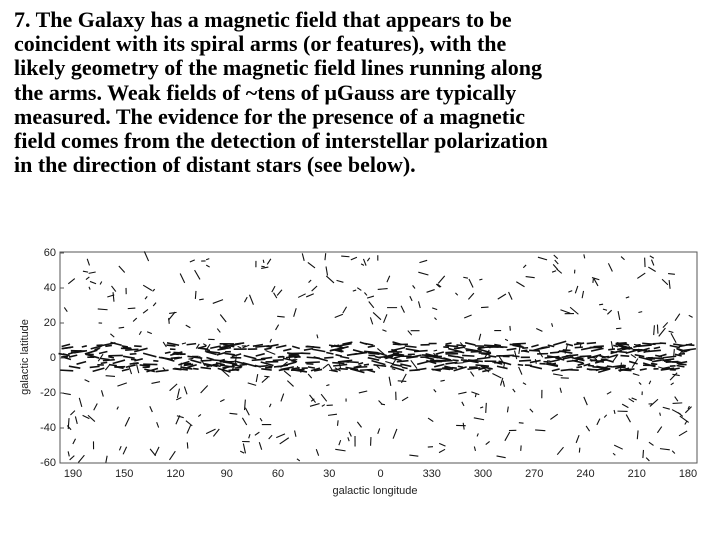  What do you see at coordinates (73, 474) in the screenshot?
I see `x-tick-label: 190` at bounding box center [73, 474].